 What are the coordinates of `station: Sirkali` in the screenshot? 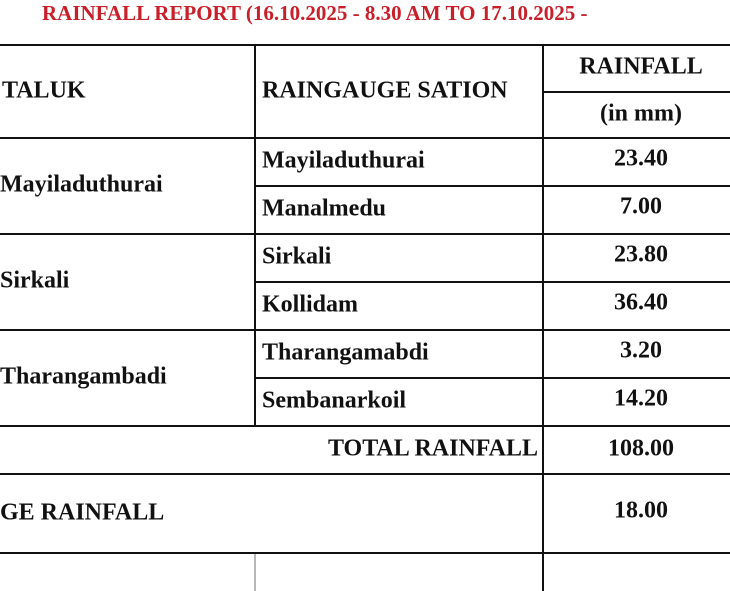 It's located at (297, 257).